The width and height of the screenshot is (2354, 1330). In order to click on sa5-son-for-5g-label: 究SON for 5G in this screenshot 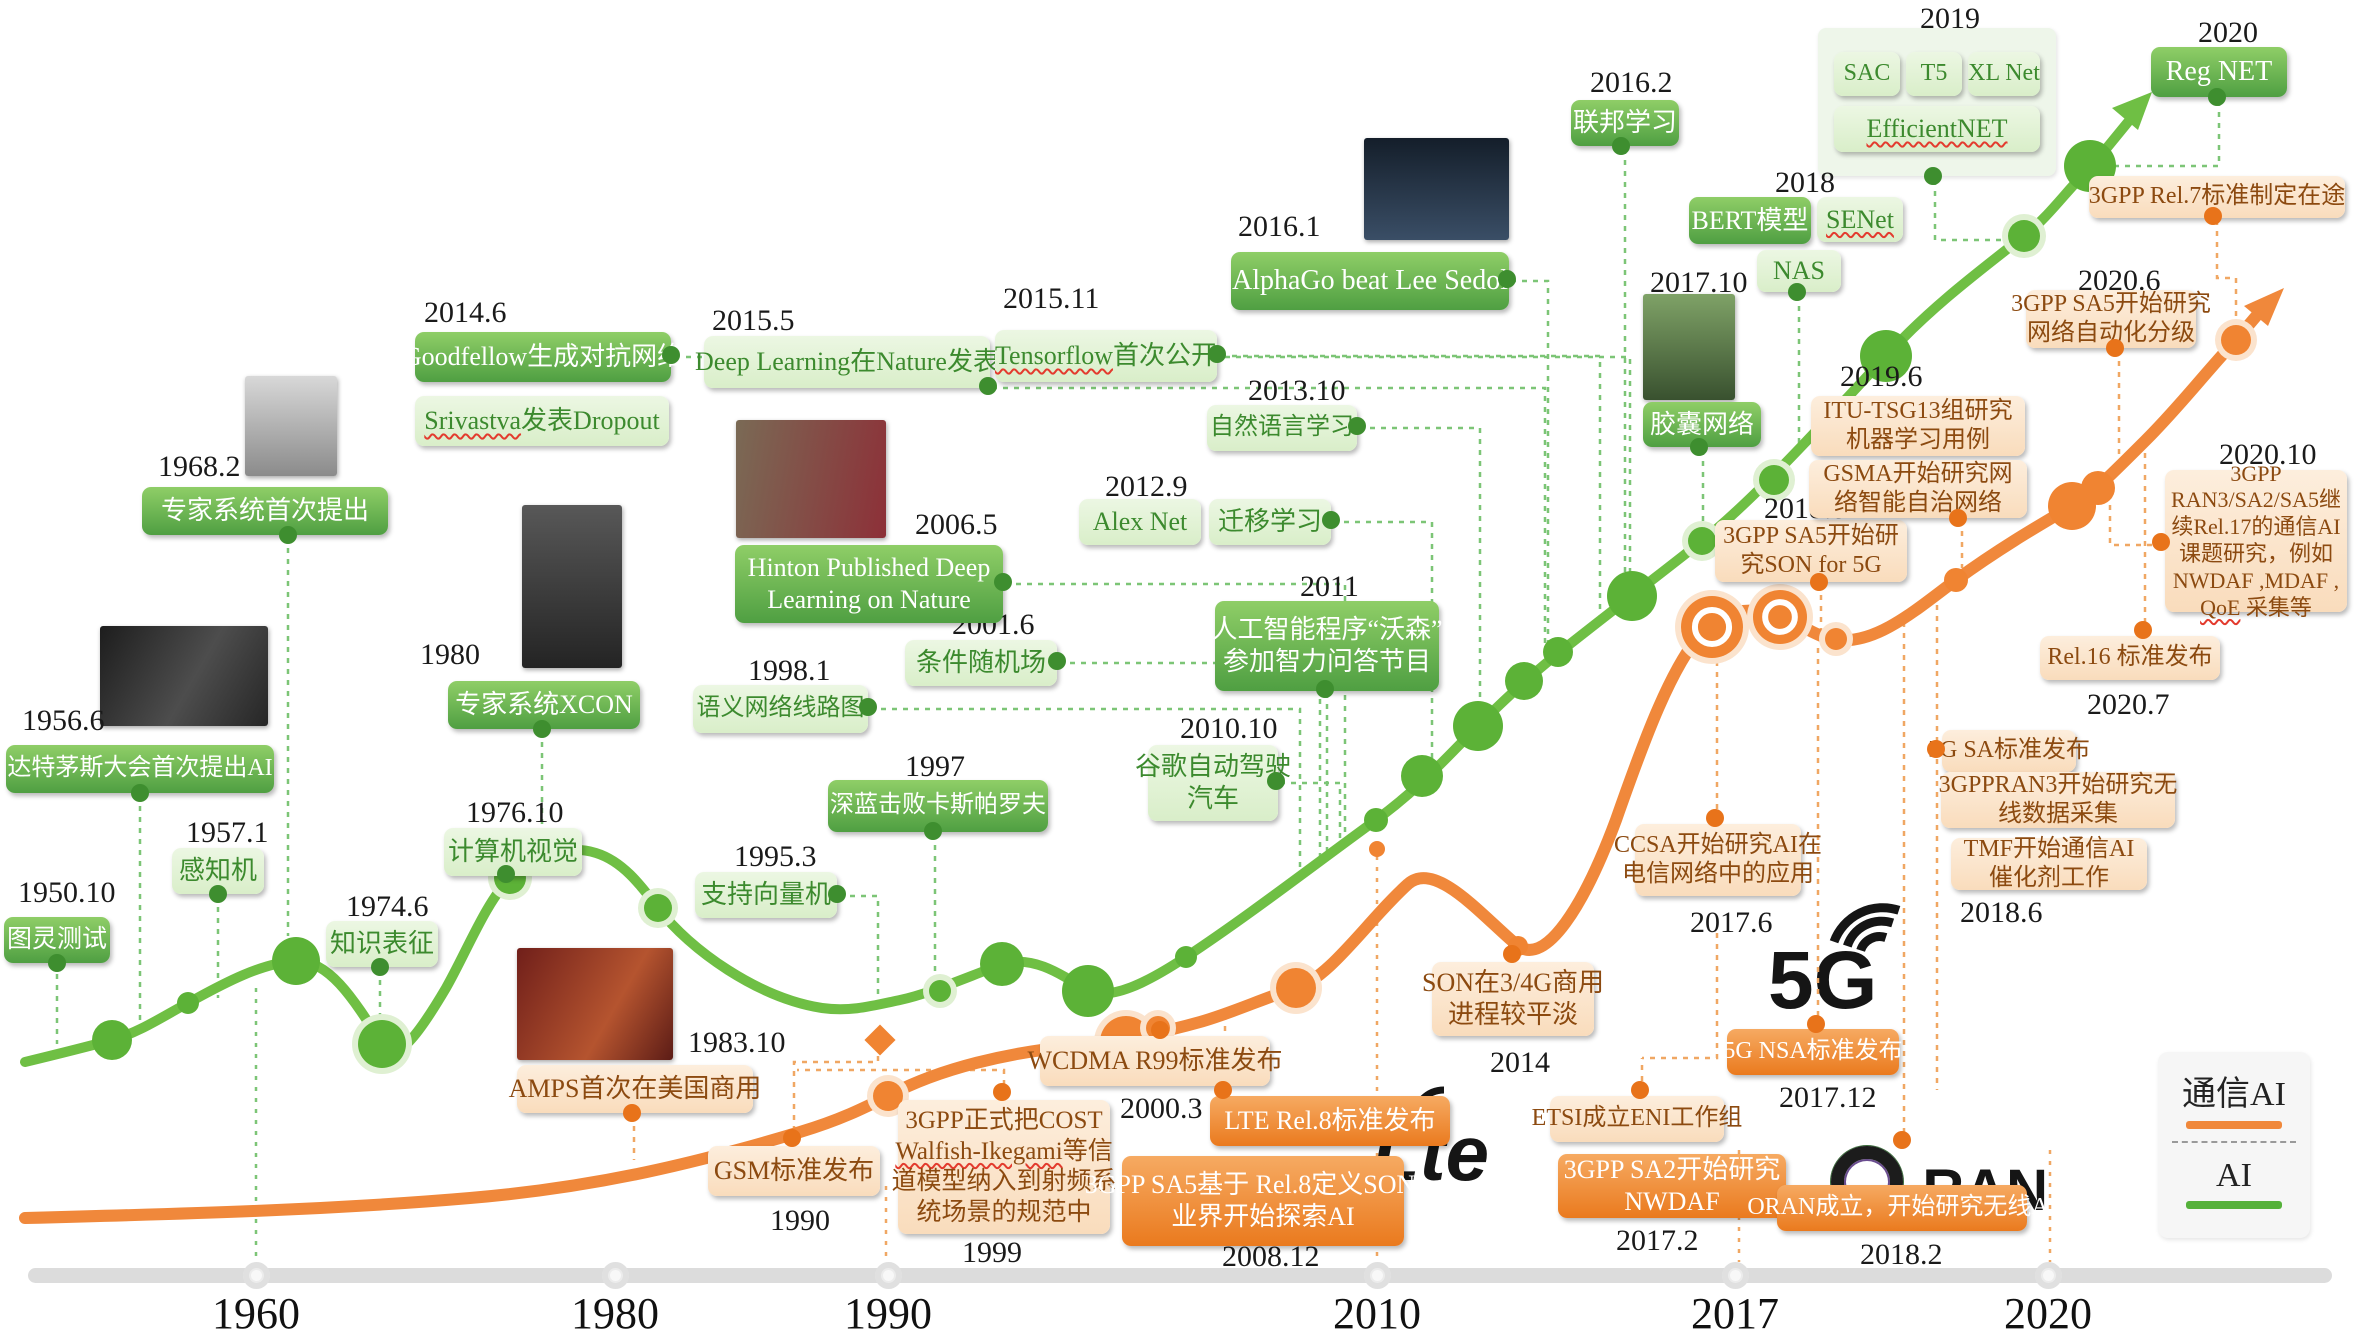, I will do `click(1811, 565)`.